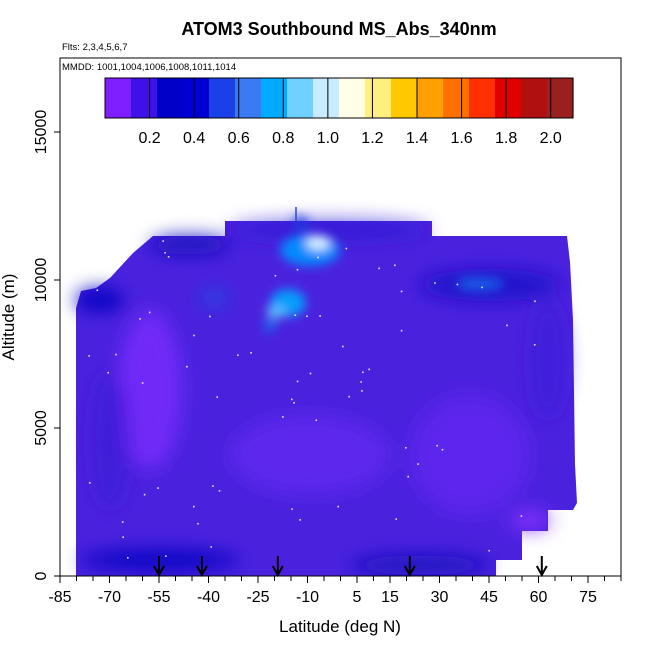  I want to click on x-tick-label: 30, so click(440, 597).